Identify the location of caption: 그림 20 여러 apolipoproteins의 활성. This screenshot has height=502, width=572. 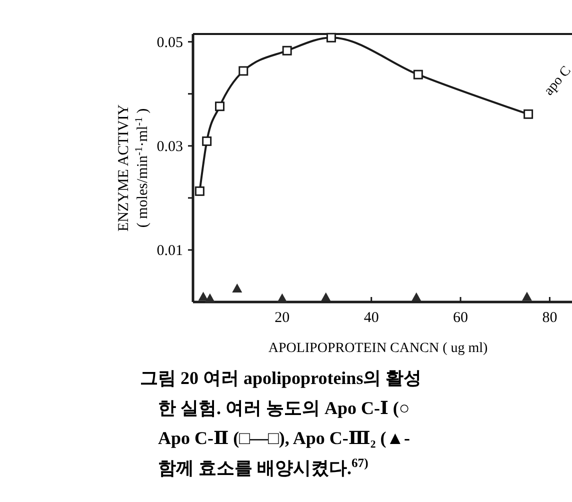
(281, 378).